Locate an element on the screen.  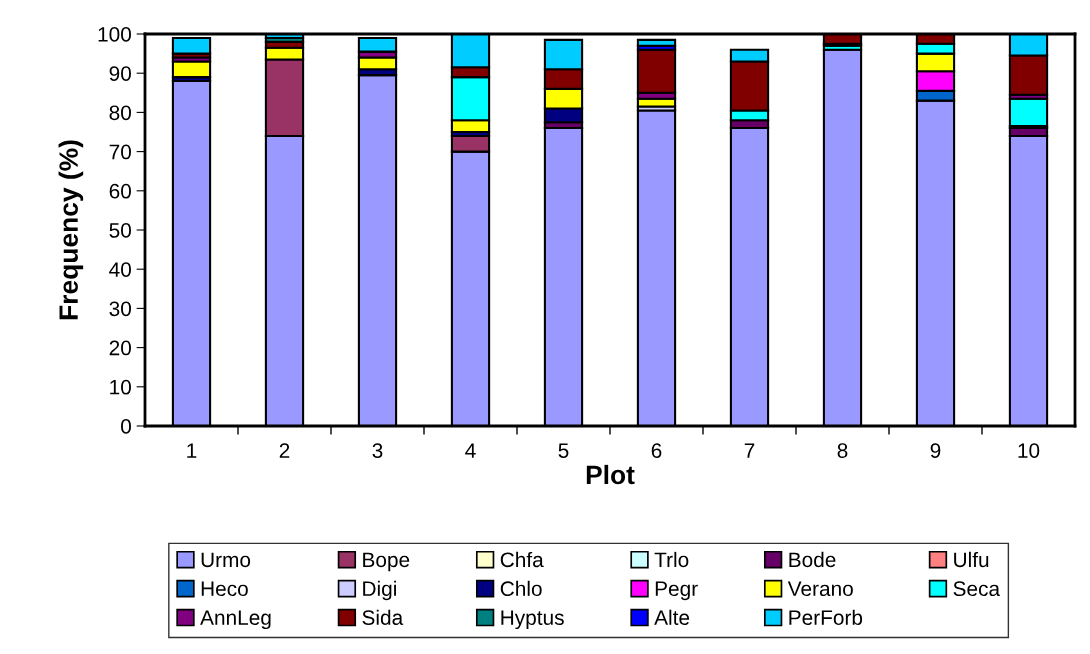
legend-label: Urmo is located at coordinates (226, 560).